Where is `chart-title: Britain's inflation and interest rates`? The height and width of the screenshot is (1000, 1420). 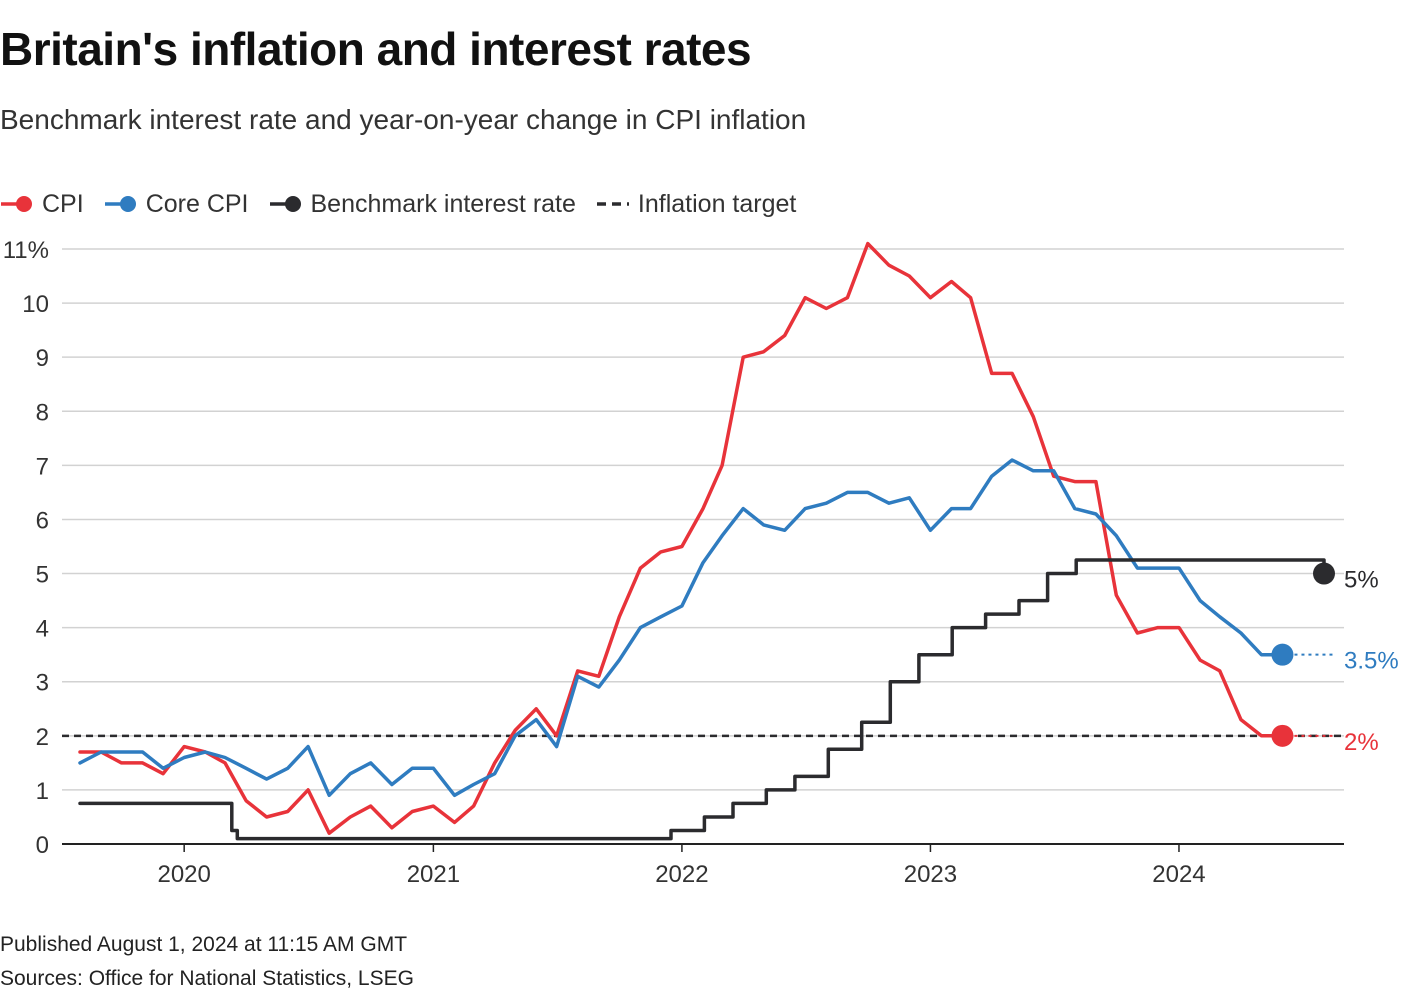
chart-title: Britain's inflation and interest rates is located at coordinates (376, 49).